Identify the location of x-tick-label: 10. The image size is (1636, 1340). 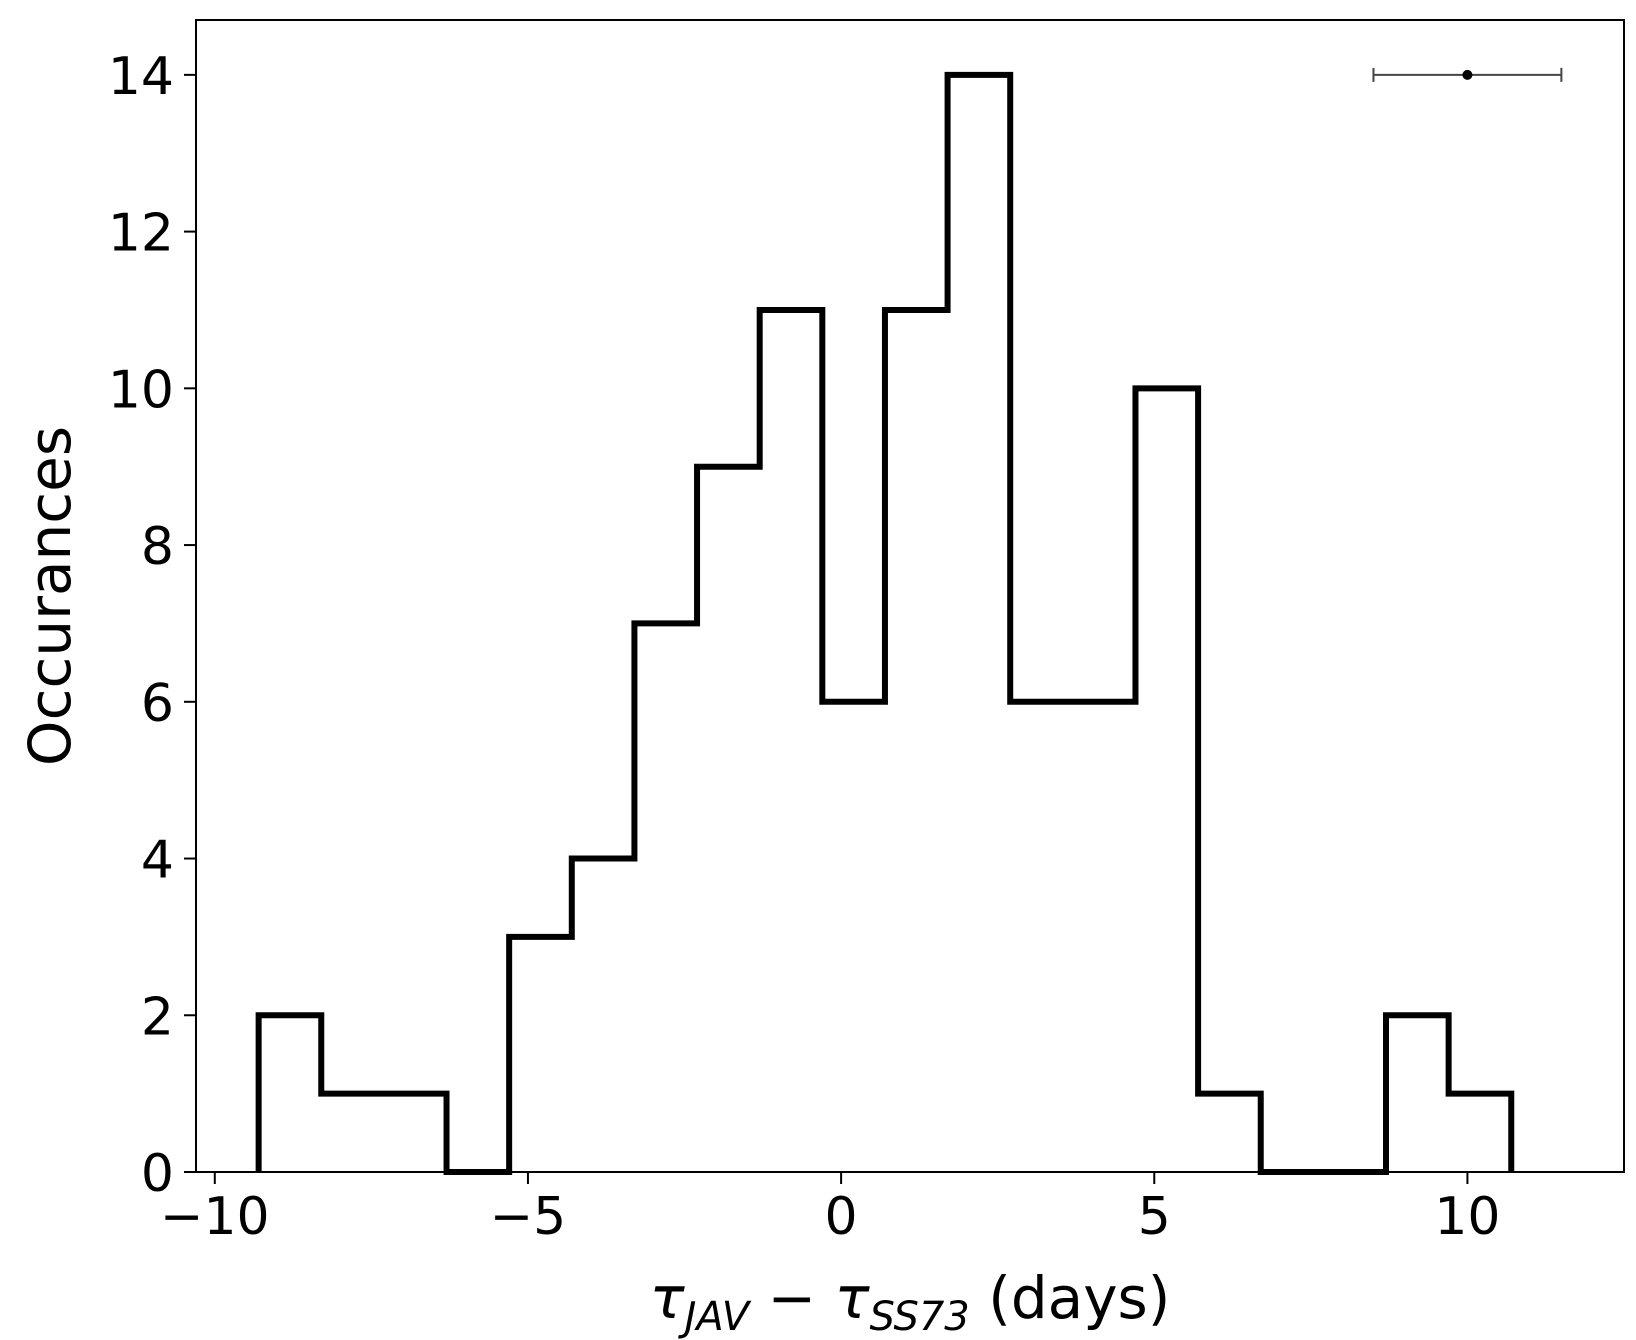
(1467, 1217).